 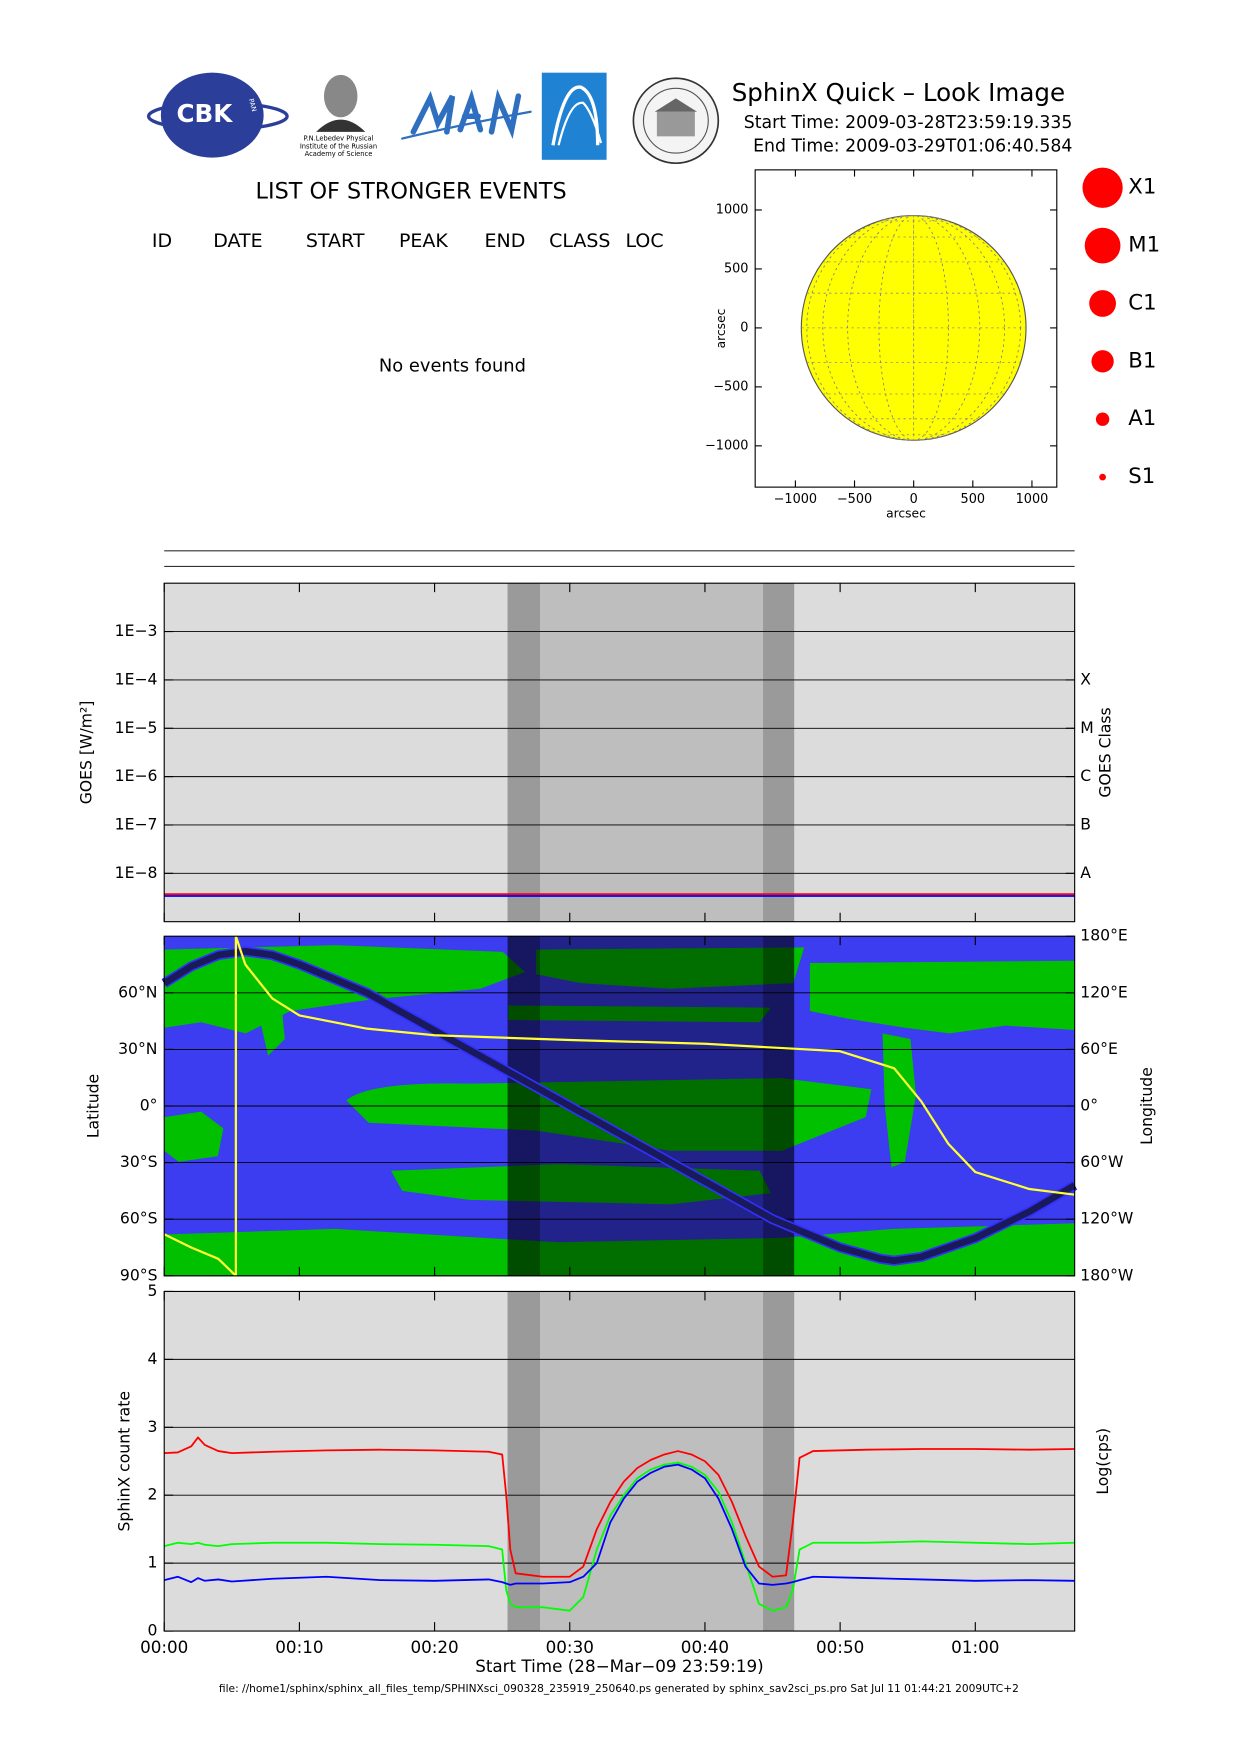 I want to click on y-axis-label: GOES [W/m²], so click(x=86, y=753).